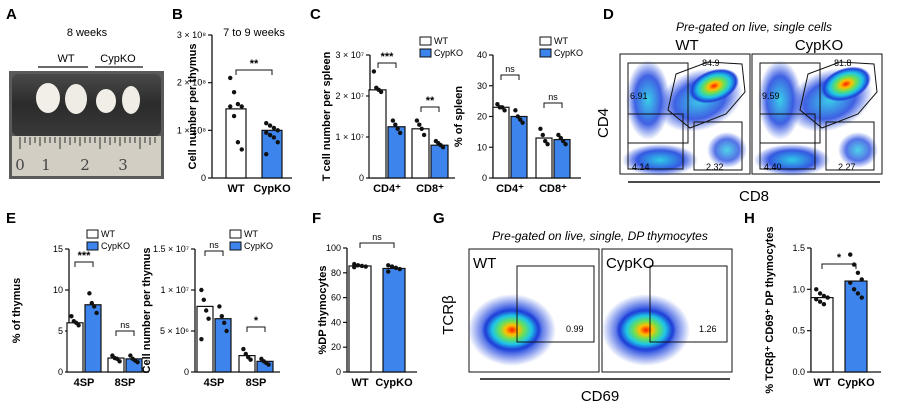  What do you see at coordinates (235, 189) in the screenshot?
I see `chart-b-x-tick-label: WT` at bounding box center [235, 189].